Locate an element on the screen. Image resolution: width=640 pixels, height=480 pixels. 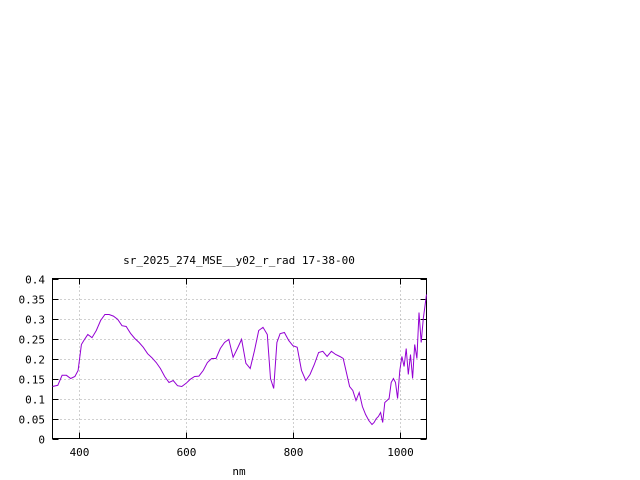
y-tick-label: 0.2 is located at coordinates (35, 360).